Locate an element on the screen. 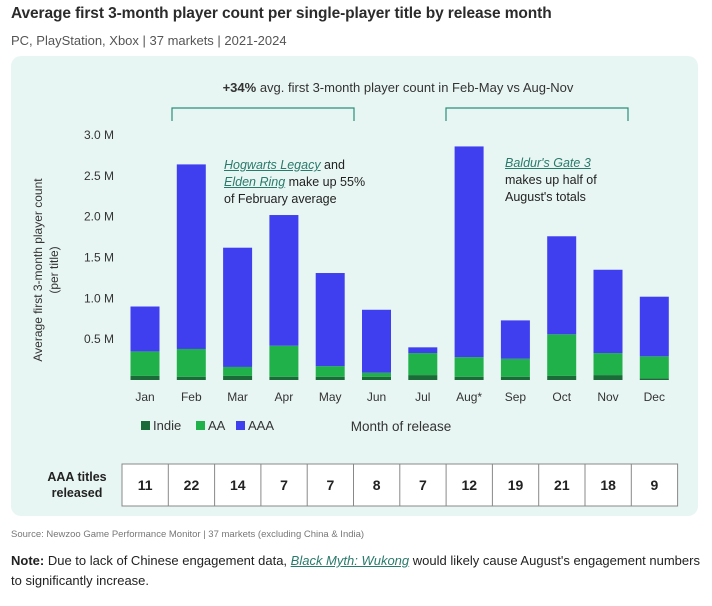  x-tick-label: Sep is located at coordinates (516, 397).